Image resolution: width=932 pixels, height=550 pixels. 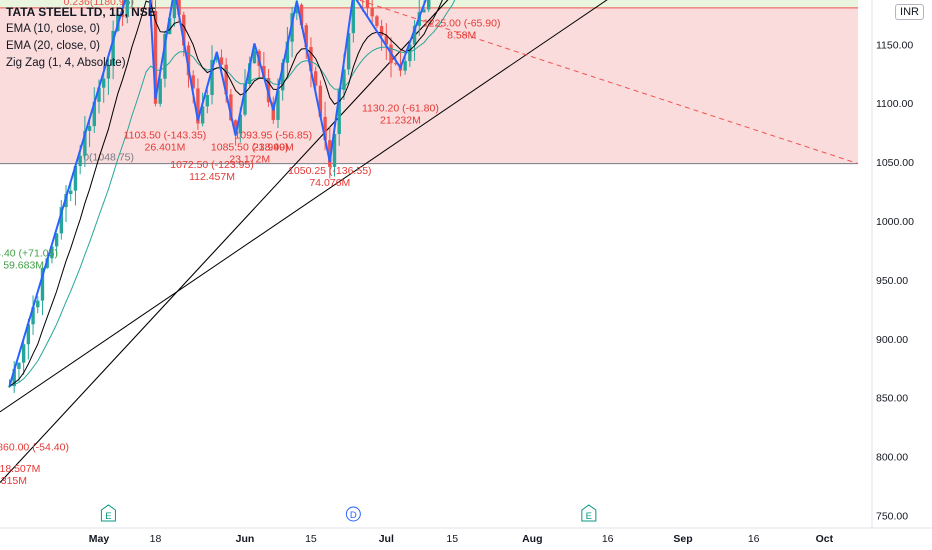 What do you see at coordinates (461, 36) in the screenshot?
I see `pivot-volume: 8.58M` at bounding box center [461, 36].